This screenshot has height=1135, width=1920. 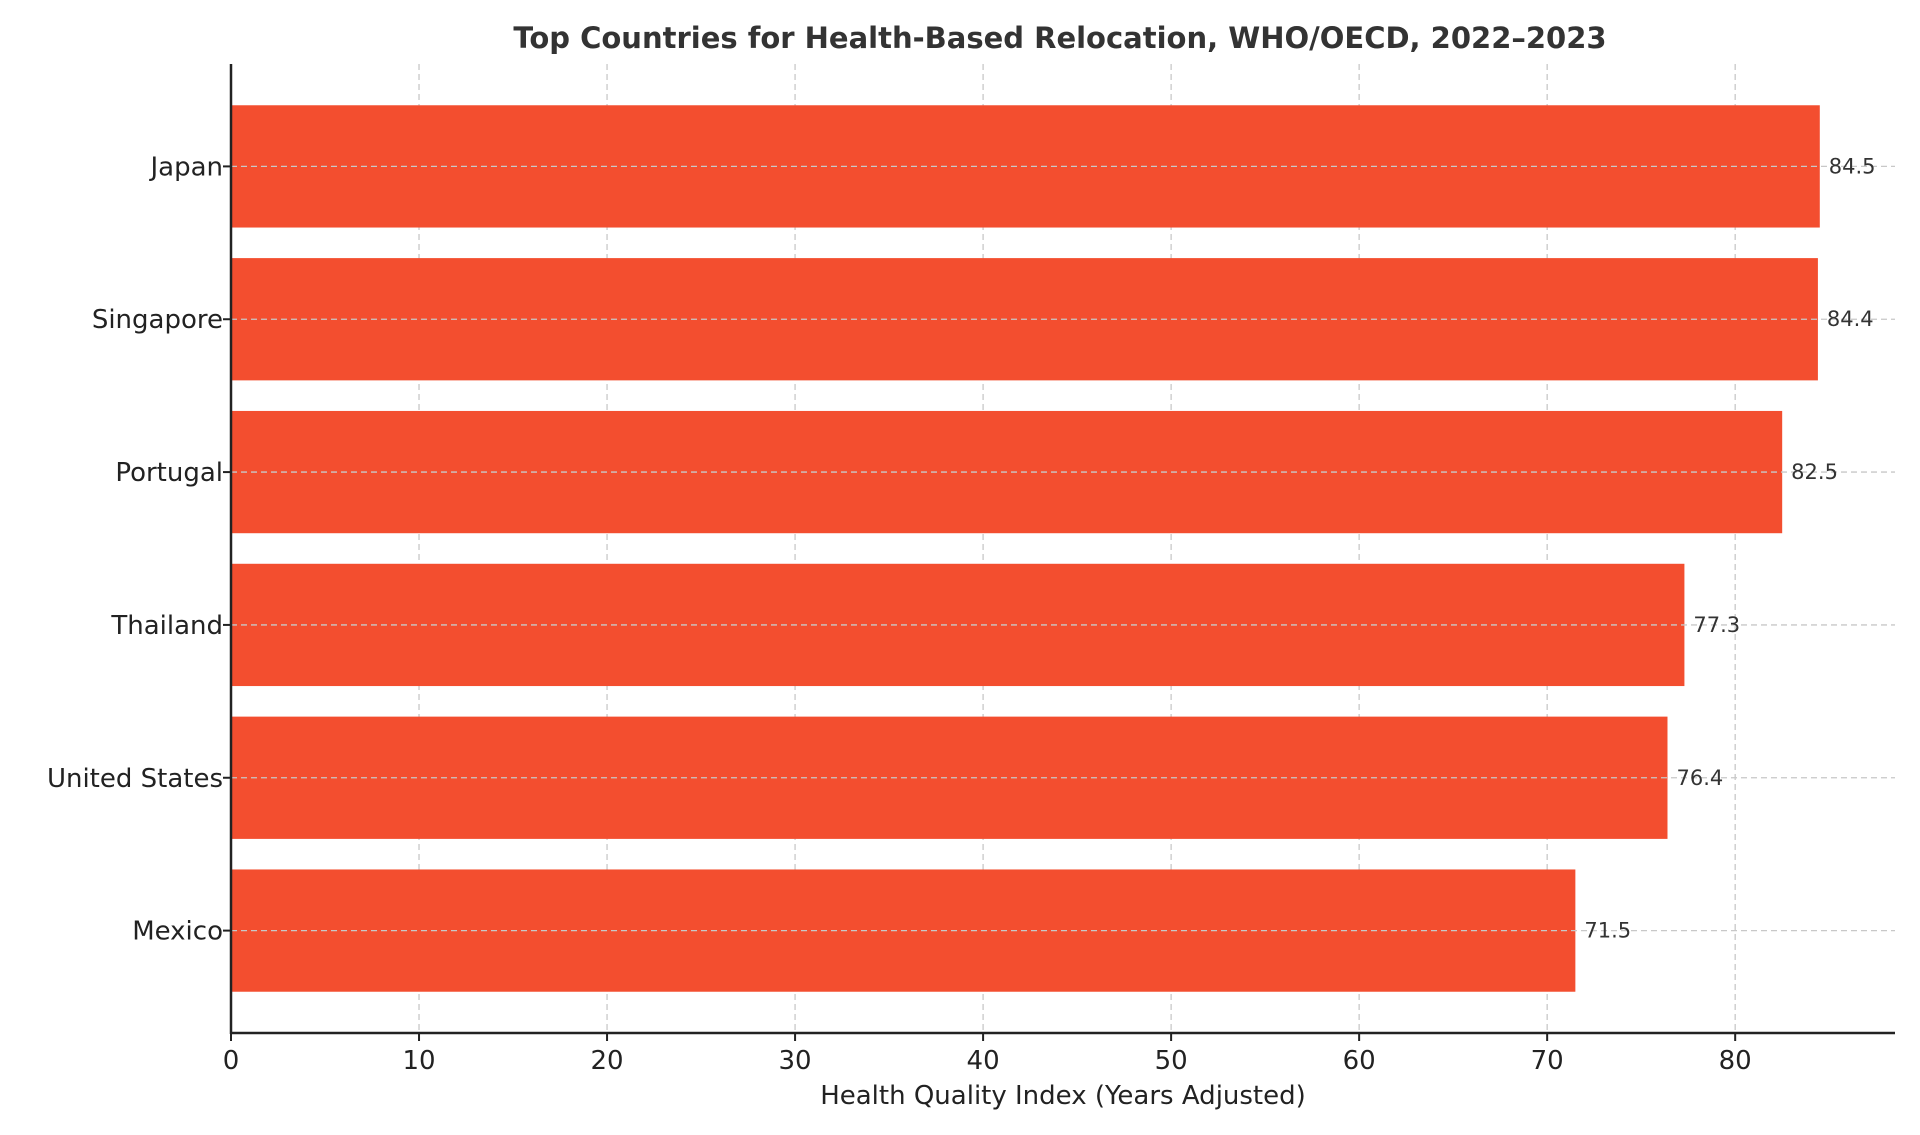 I want to click on x-tick-label: 60, so click(x=1359, y=1061).